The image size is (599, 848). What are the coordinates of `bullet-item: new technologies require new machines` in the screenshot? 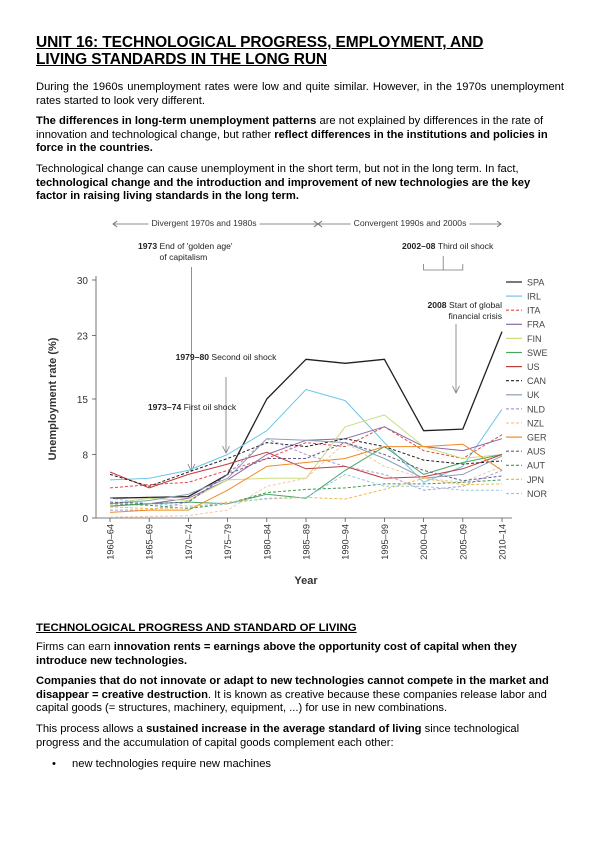 It's located at (308, 765).